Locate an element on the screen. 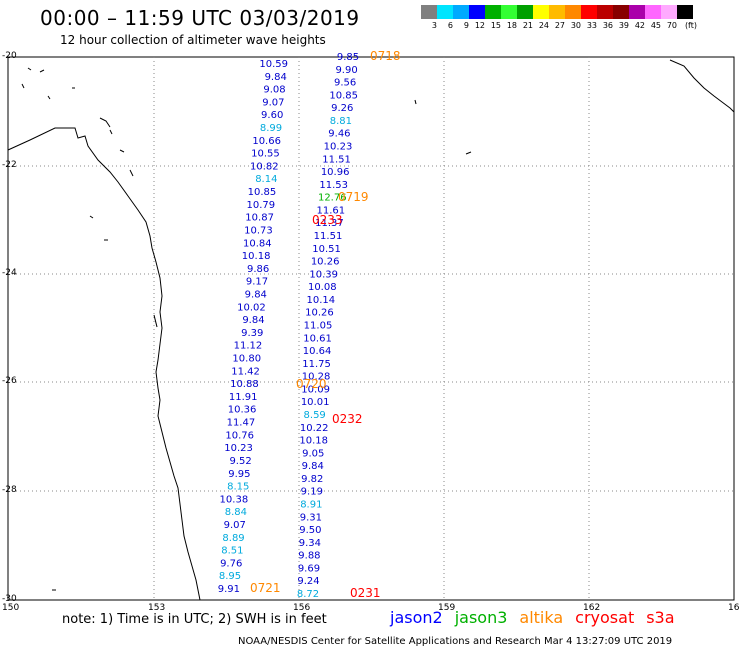  swh-value: 9.95 is located at coordinates (239, 474).